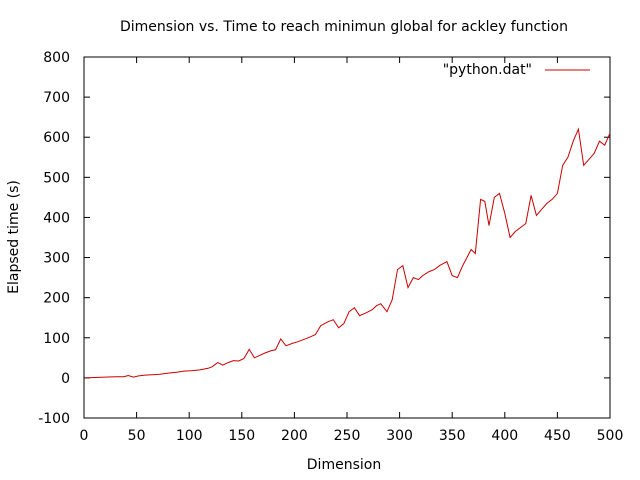 The image size is (640, 480). What do you see at coordinates (56, 339) in the screenshot?
I see `y-tick-label: 100` at bounding box center [56, 339].